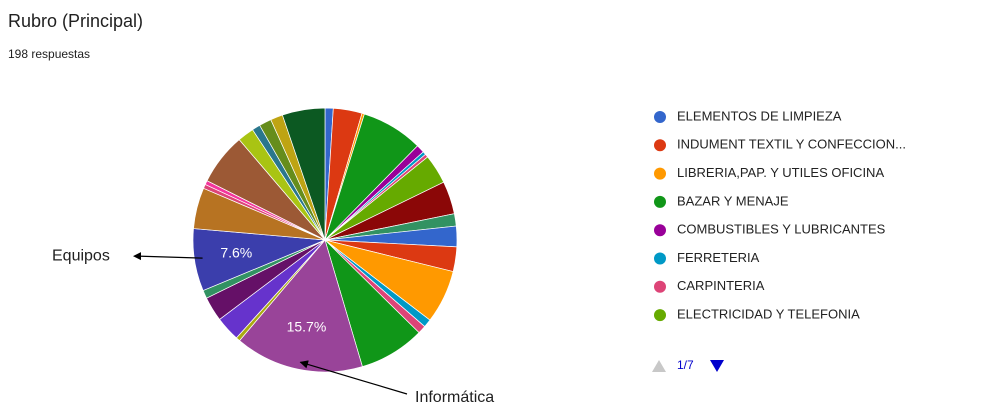  What do you see at coordinates (685, 365) in the screenshot?
I see `legend-pager: 1/7` at bounding box center [685, 365].